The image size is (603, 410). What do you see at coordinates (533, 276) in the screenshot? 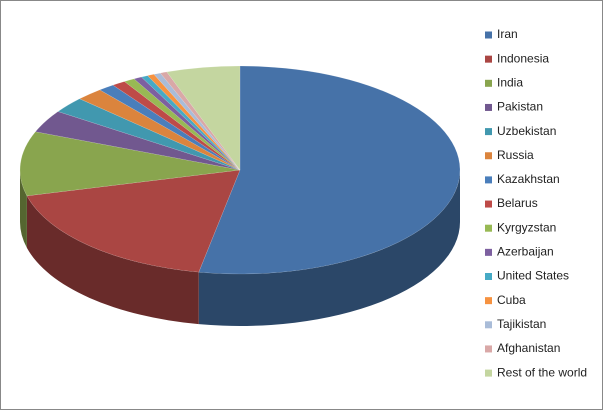
I see `legend-label: United States` at bounding box center [533, 276].